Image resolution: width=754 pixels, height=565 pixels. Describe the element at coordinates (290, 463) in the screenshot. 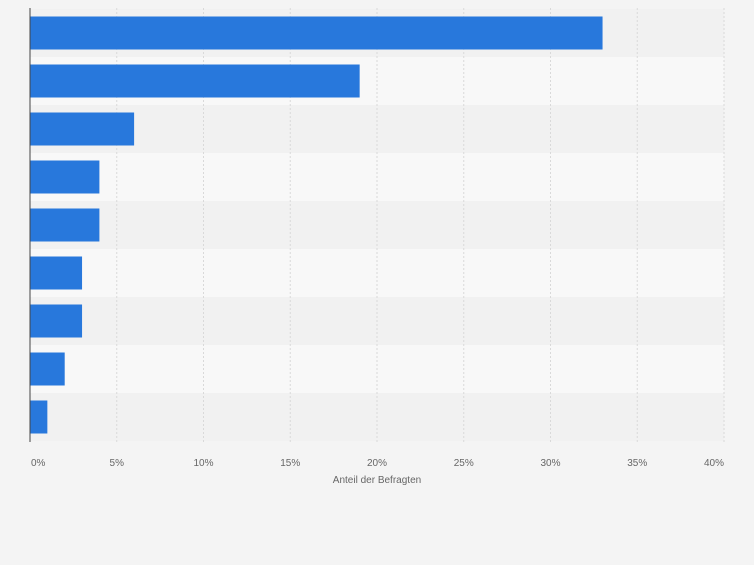

I see `x-tick-label: 15%` at that location.